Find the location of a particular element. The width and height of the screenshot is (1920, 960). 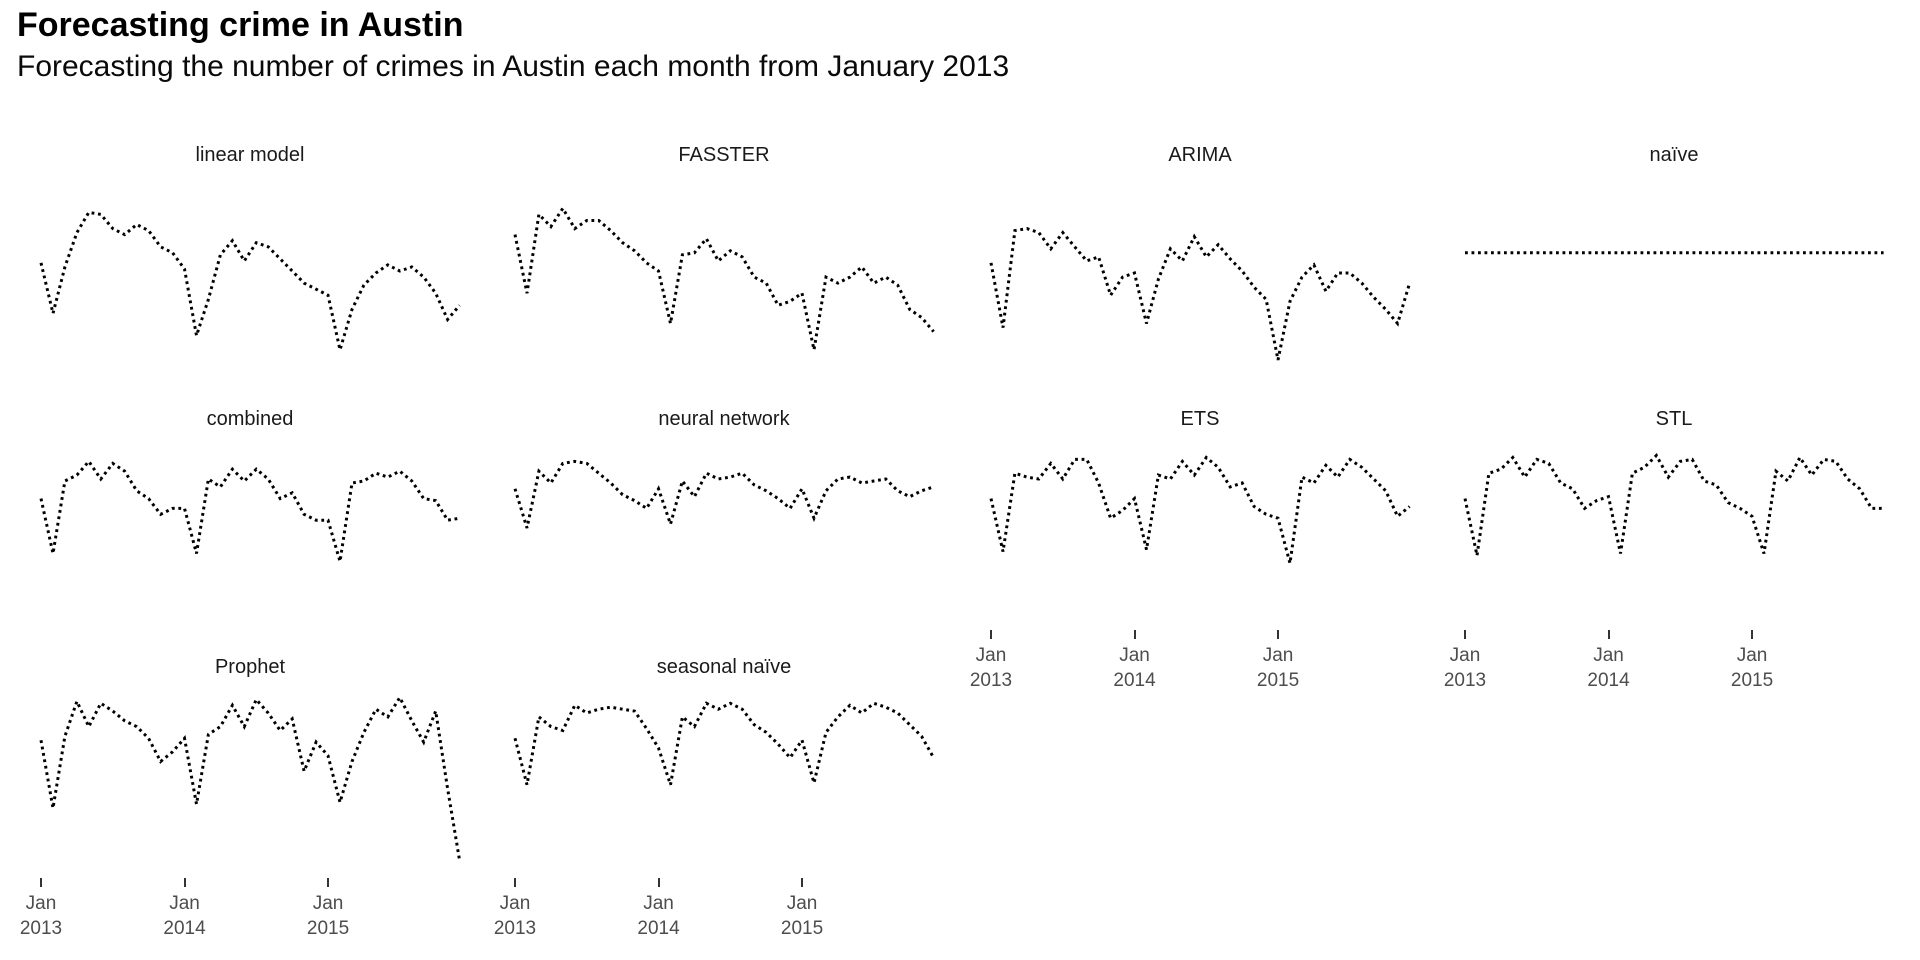

series-line-arima is located at coordinates (1200, 294).